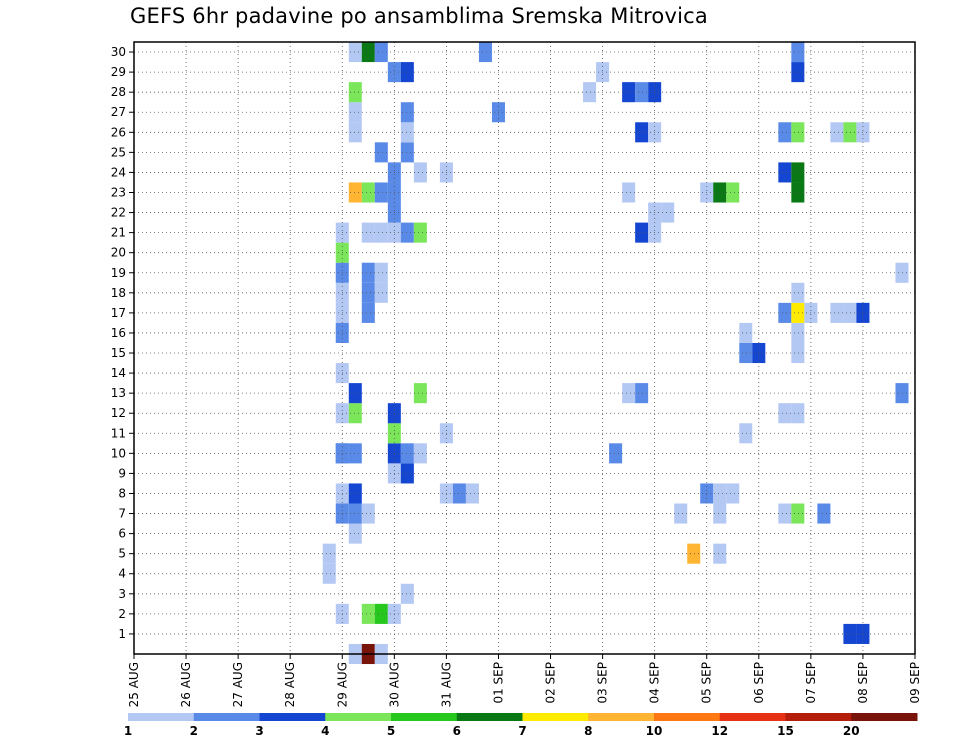 The height and width of the screenshot is (742, 960). Describe the element at coordinates (522, 731) in the screenshot. I see `colorbar-label: 7` at that location.